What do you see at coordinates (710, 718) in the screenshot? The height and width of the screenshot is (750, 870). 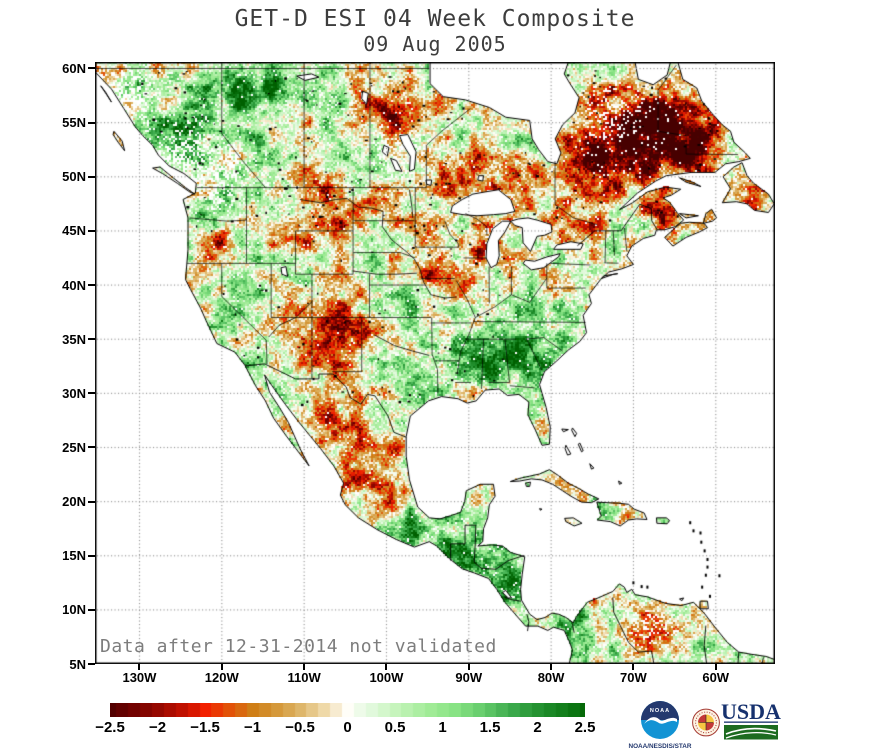 I see `umd-shield-q2` at bounding box center [710, 718].